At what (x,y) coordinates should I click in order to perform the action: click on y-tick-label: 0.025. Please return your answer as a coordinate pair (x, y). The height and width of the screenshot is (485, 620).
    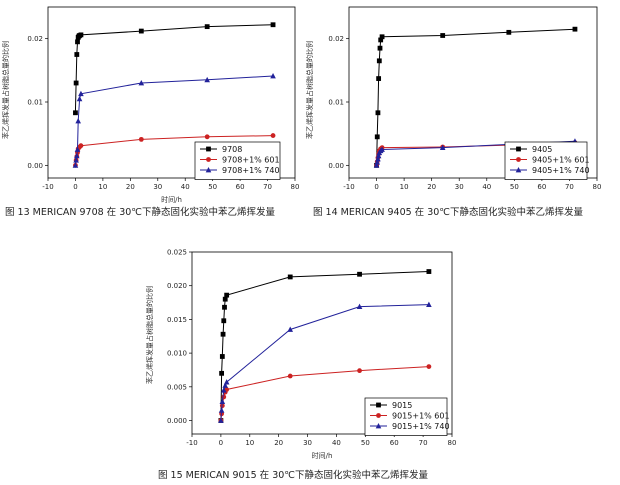
    Looking at the image, I should click on (177, 253).